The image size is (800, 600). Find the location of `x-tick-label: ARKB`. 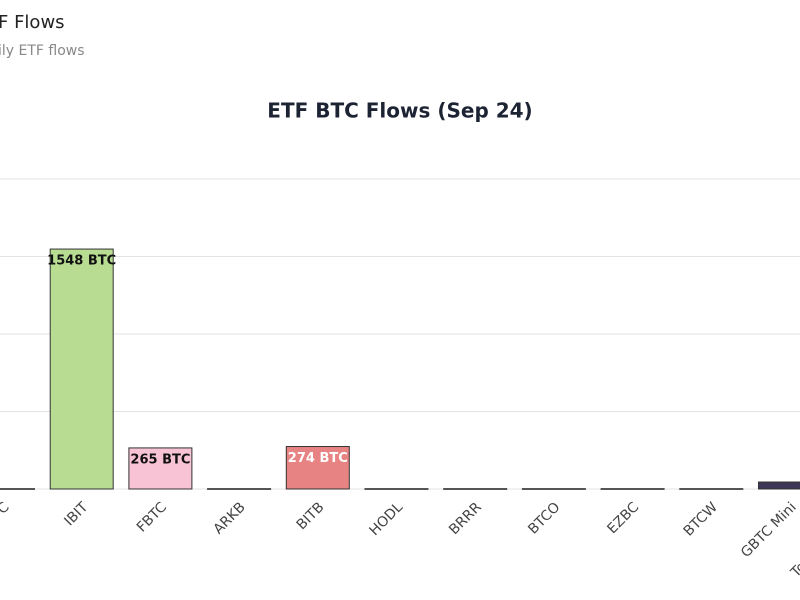

x-tick-label: ARKB is located at coordinates (230, 518).